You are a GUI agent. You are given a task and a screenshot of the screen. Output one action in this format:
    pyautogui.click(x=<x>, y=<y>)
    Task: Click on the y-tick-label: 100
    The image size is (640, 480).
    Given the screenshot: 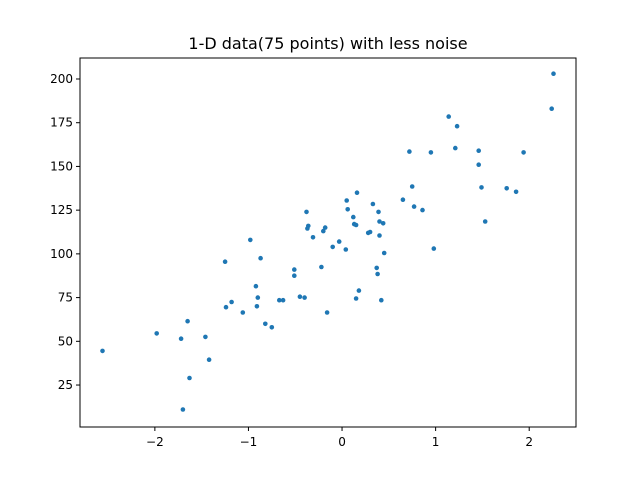 What is the action you would take?
    pyautogui.click(x=61, y=254)
    